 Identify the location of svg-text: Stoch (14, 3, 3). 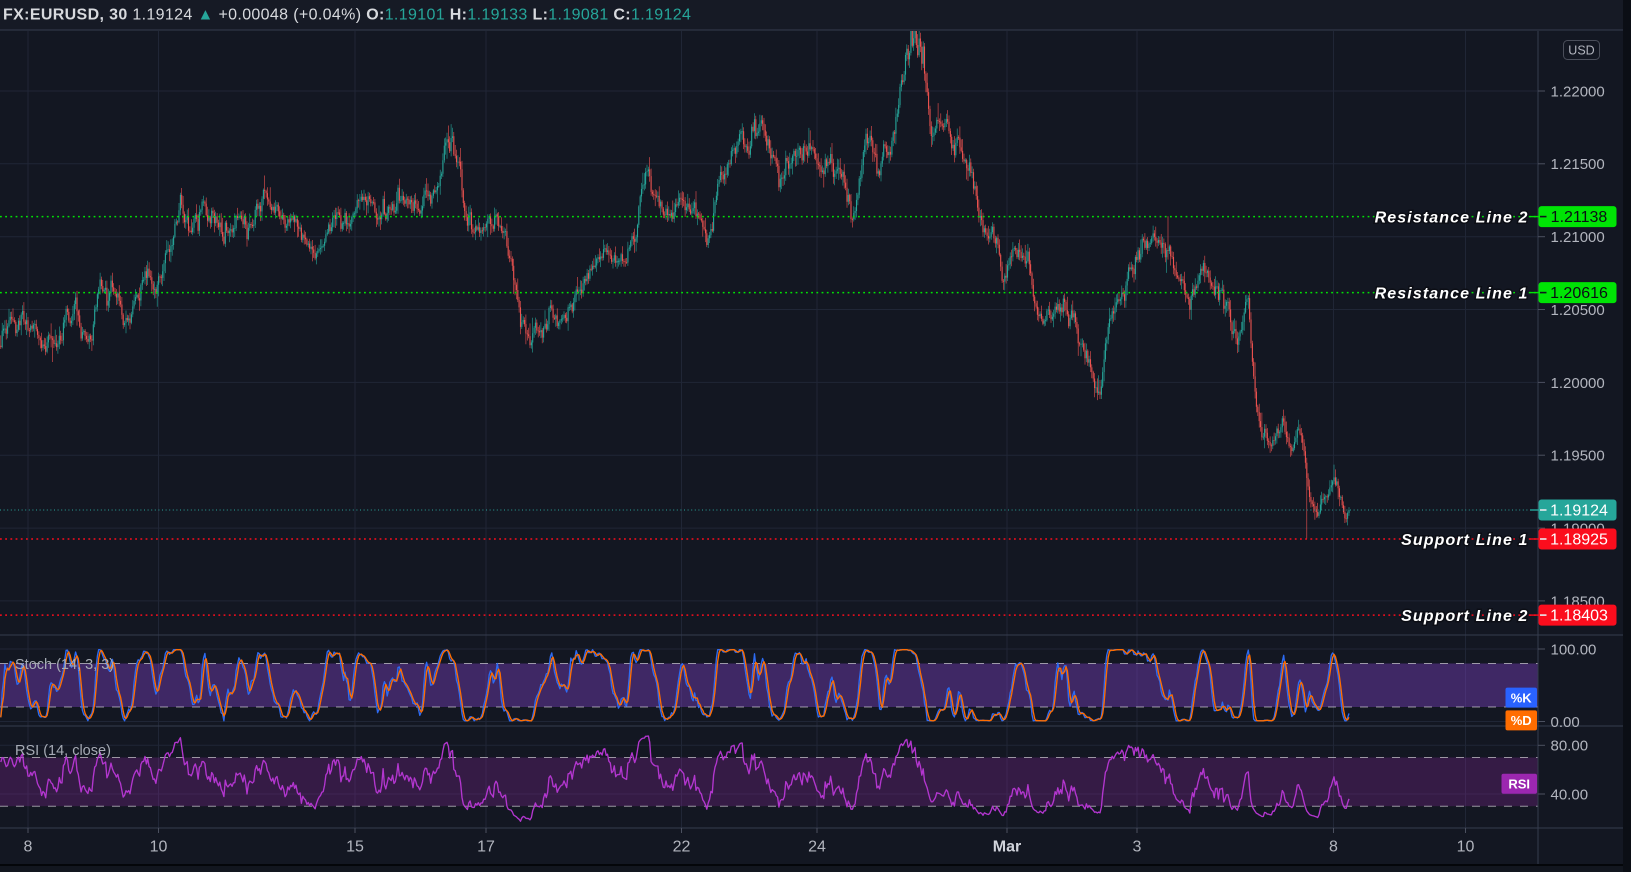
(64, 665).